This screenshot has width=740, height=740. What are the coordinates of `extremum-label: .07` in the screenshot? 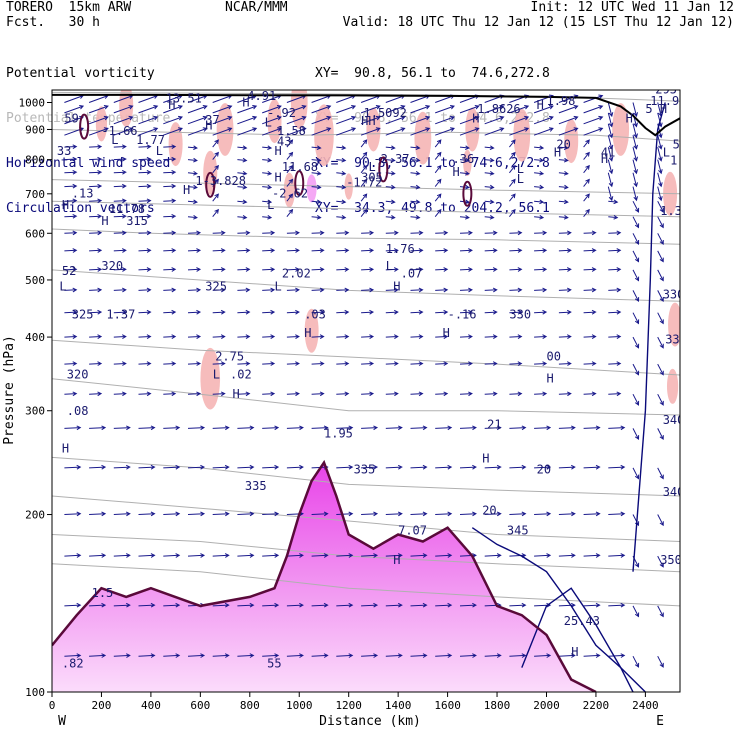 It's located at (412, 273).